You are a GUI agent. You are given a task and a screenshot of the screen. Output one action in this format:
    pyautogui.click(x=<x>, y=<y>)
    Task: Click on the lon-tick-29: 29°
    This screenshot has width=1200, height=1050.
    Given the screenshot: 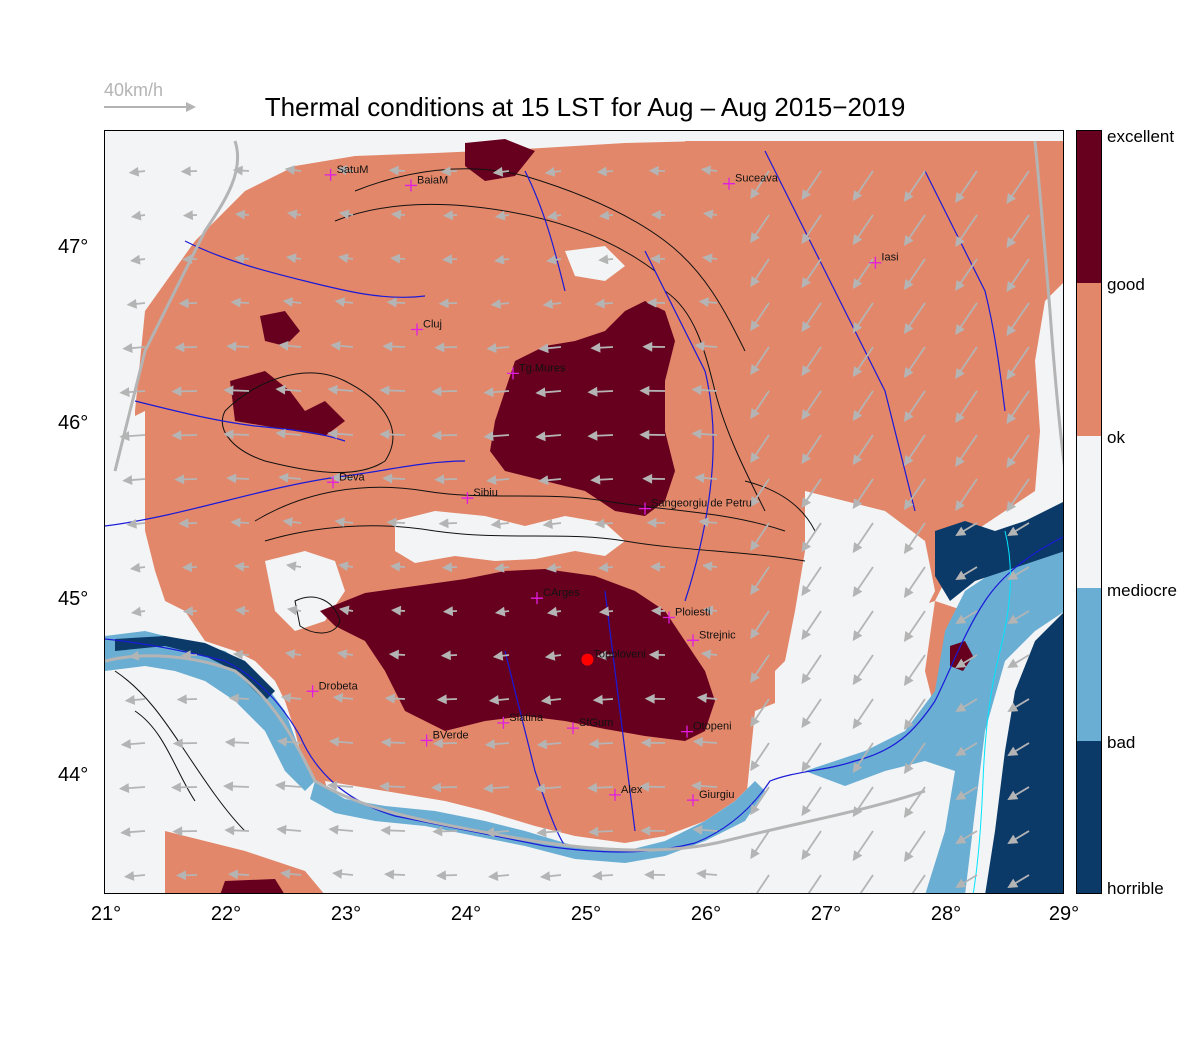 What is the action you would take?
    pyautogui.click(x=1064, y=914)
    